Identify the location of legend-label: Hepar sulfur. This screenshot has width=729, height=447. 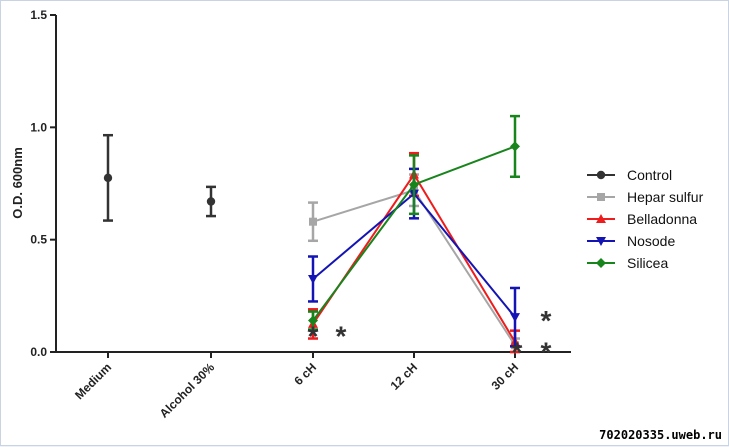
(665, 197).